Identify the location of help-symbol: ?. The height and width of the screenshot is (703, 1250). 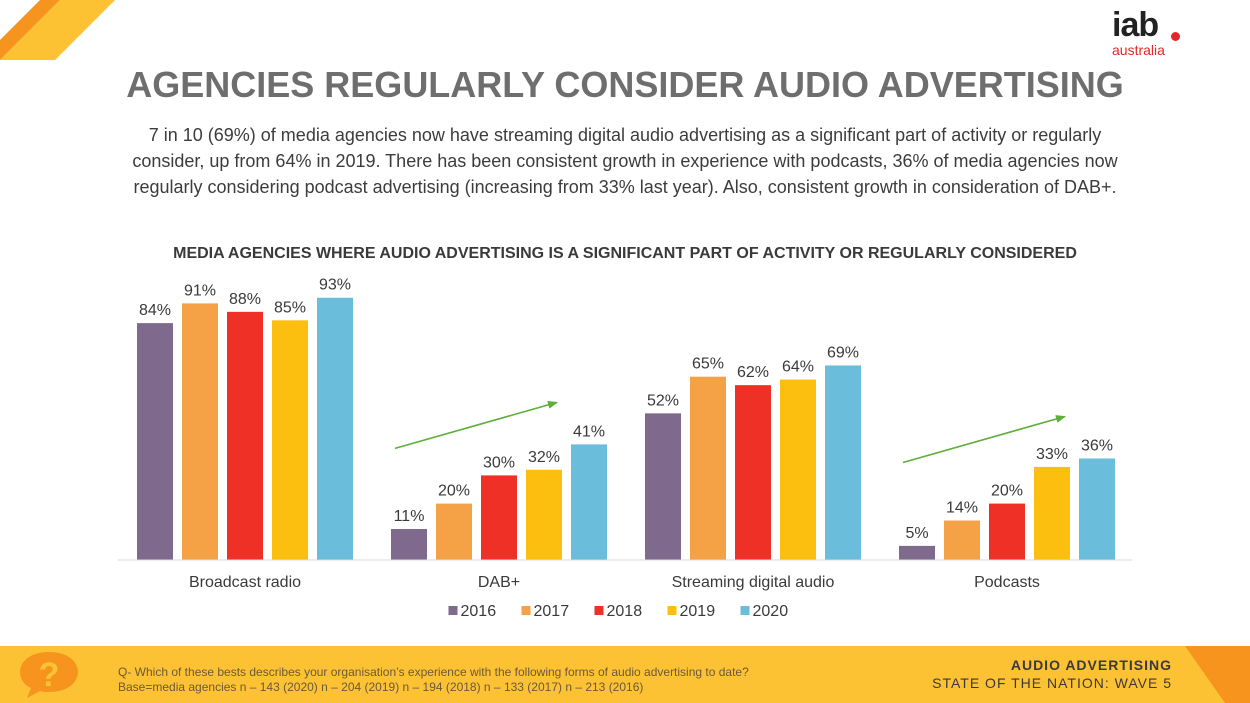
(49, 675).